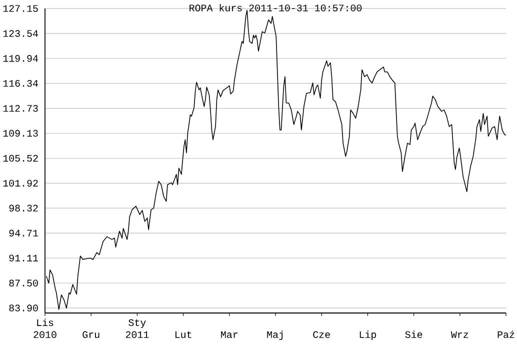 This screenshot has height=344, width=517. What do you see at coordinates (459, 334) in the screenshot?
I see `x-tick-label: Wrz` at bounding box center [459, 334].